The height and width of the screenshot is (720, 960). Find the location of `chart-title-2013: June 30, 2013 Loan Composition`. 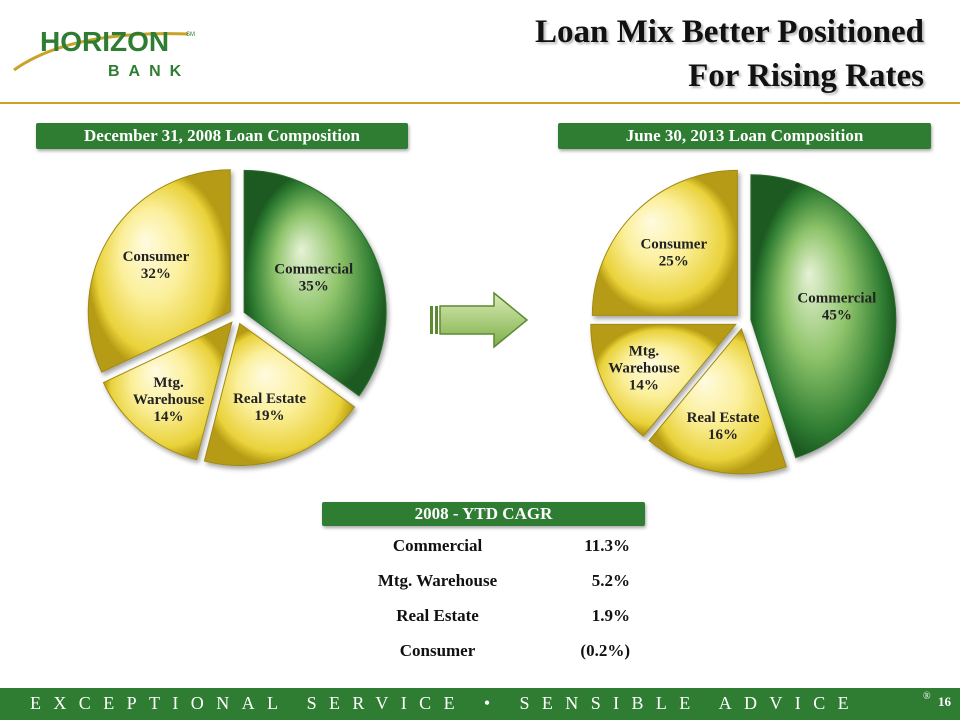

chart-title-2013: June 30, 2013 Loan Composition is located at coordinates (744, 136).